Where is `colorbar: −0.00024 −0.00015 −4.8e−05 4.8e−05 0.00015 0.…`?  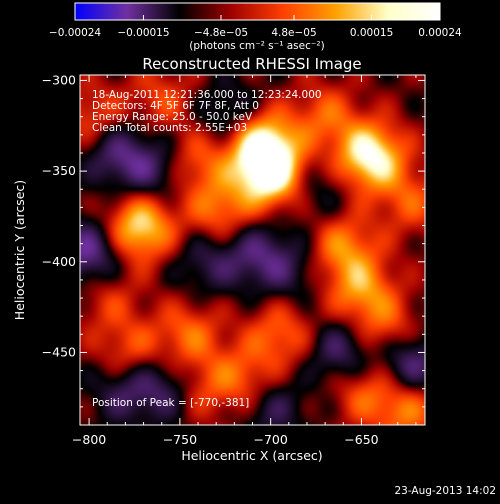 colorbar: −0.00024 −0.00015 −4.8e−05 4.8e−05 0.00015 0.… is located at coordinates (255, 27).